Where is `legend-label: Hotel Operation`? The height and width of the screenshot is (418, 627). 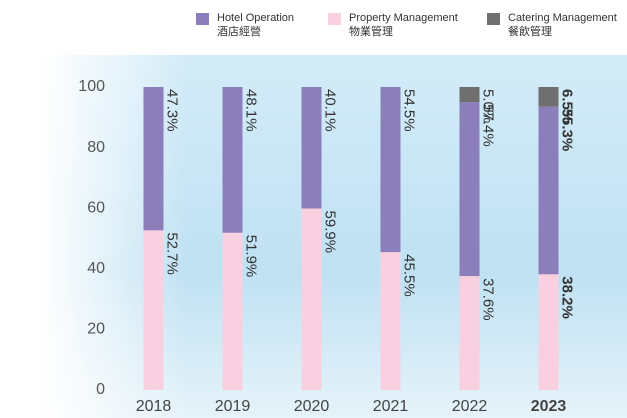 legend-label: Hotel Operation is located at coordinates (255, 18).